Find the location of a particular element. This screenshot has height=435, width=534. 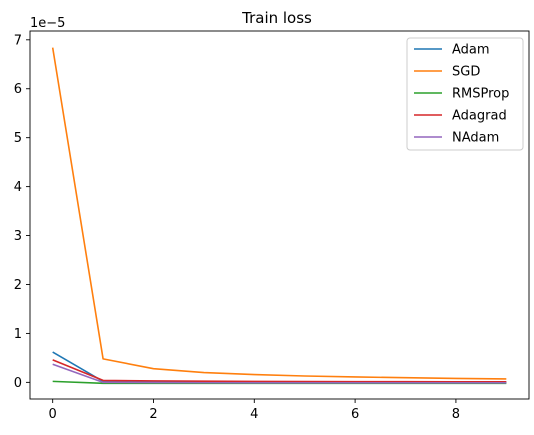

legend-label-nadam: NAdam is located at coordinates (475, 138).